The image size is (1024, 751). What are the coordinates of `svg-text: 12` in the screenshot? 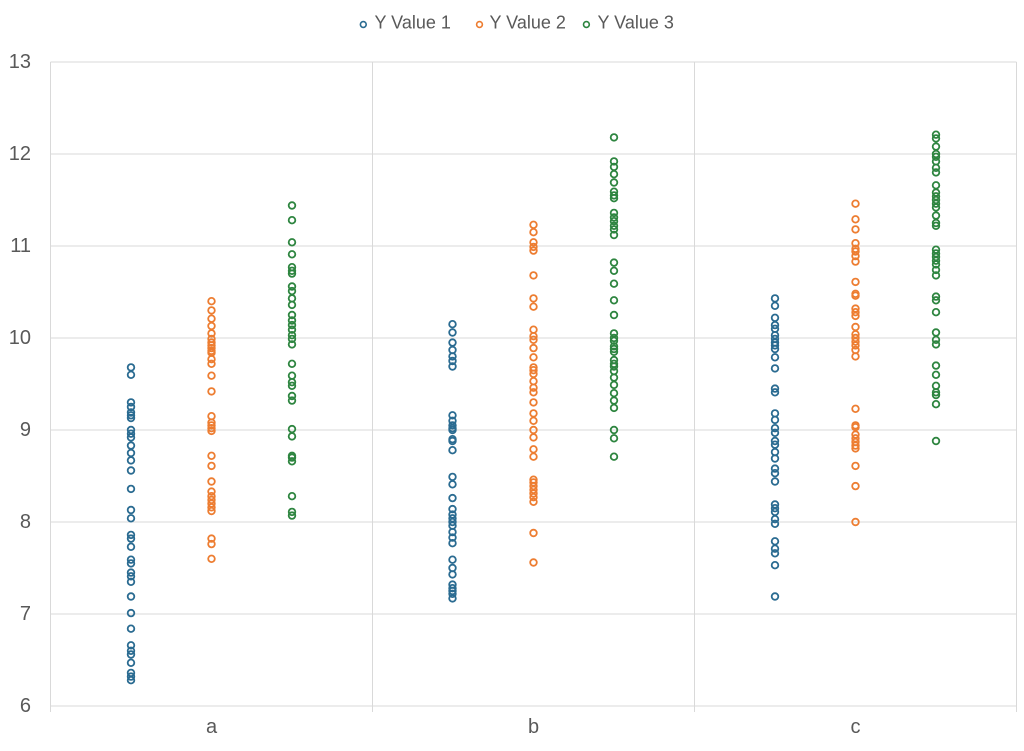 It's located at (20, 154).